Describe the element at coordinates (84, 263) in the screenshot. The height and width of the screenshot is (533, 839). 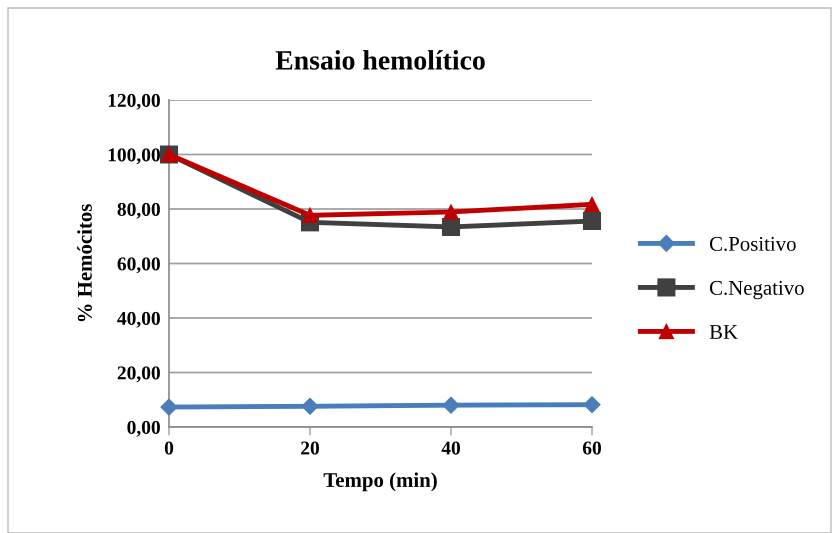
I see `y-axis-title: % Hemócitos` at that location.